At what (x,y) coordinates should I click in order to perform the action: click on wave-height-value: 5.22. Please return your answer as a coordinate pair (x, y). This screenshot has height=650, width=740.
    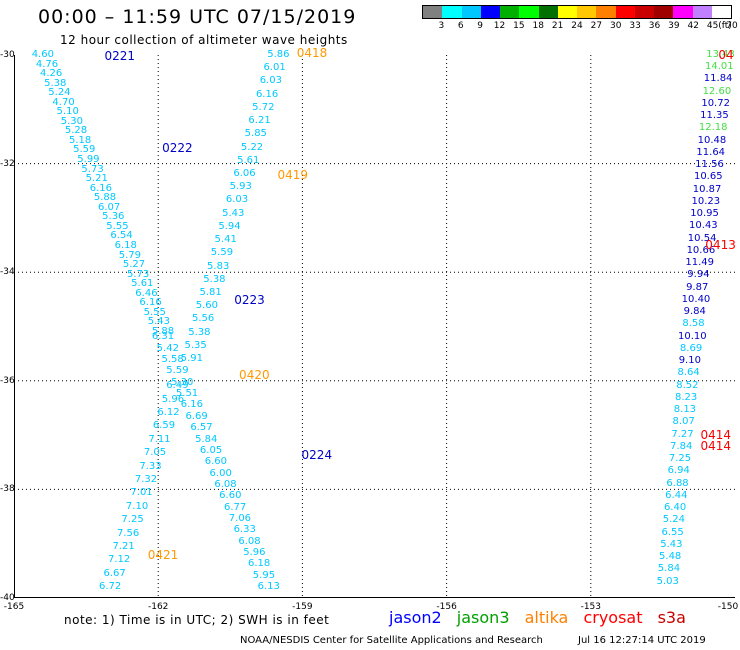
    Looking at the image, I should click on (252, 147).